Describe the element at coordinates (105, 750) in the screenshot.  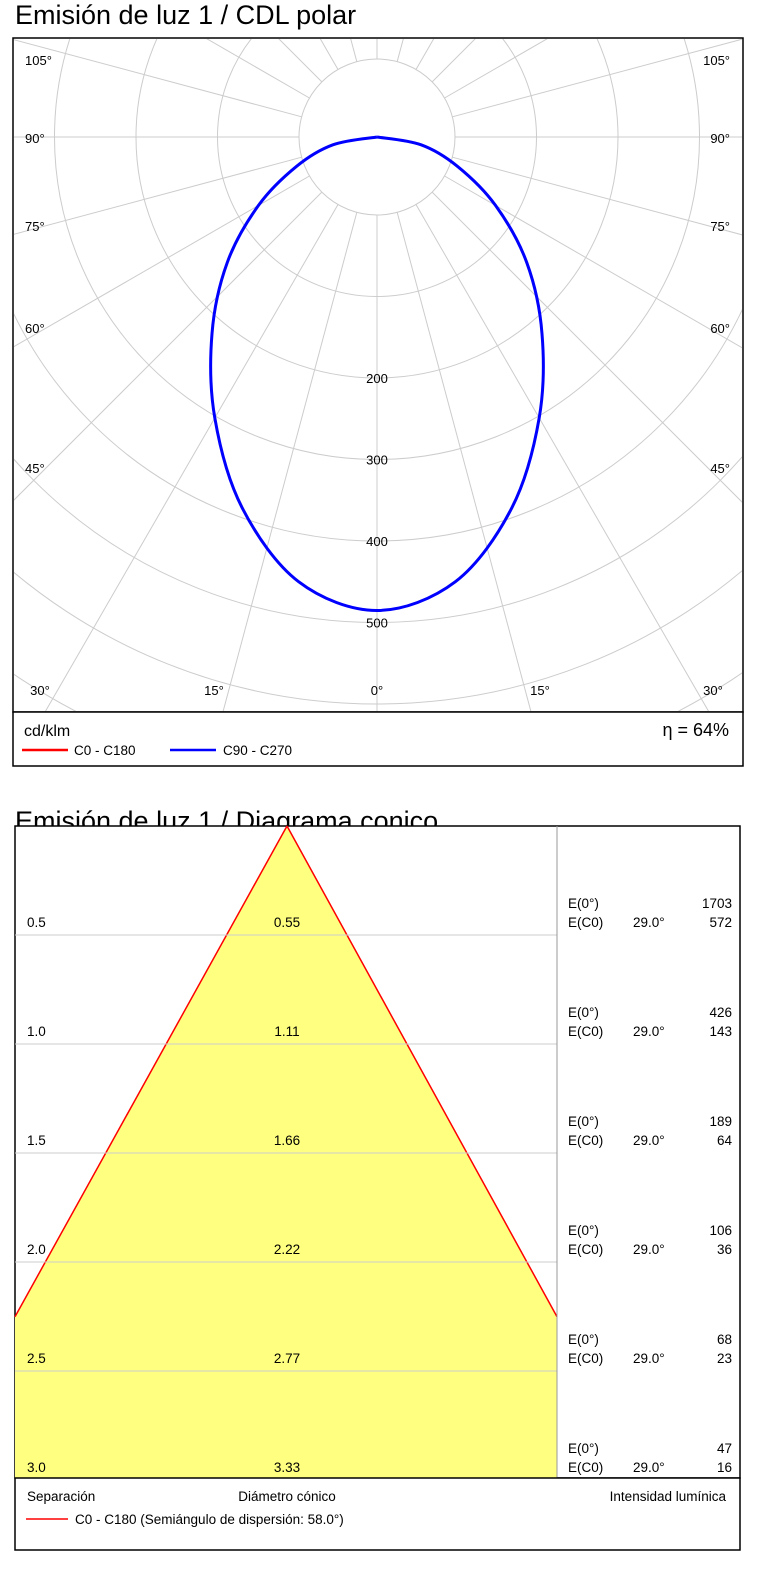
I see `legend-label-c0-c180: C0 - C180` at that location.